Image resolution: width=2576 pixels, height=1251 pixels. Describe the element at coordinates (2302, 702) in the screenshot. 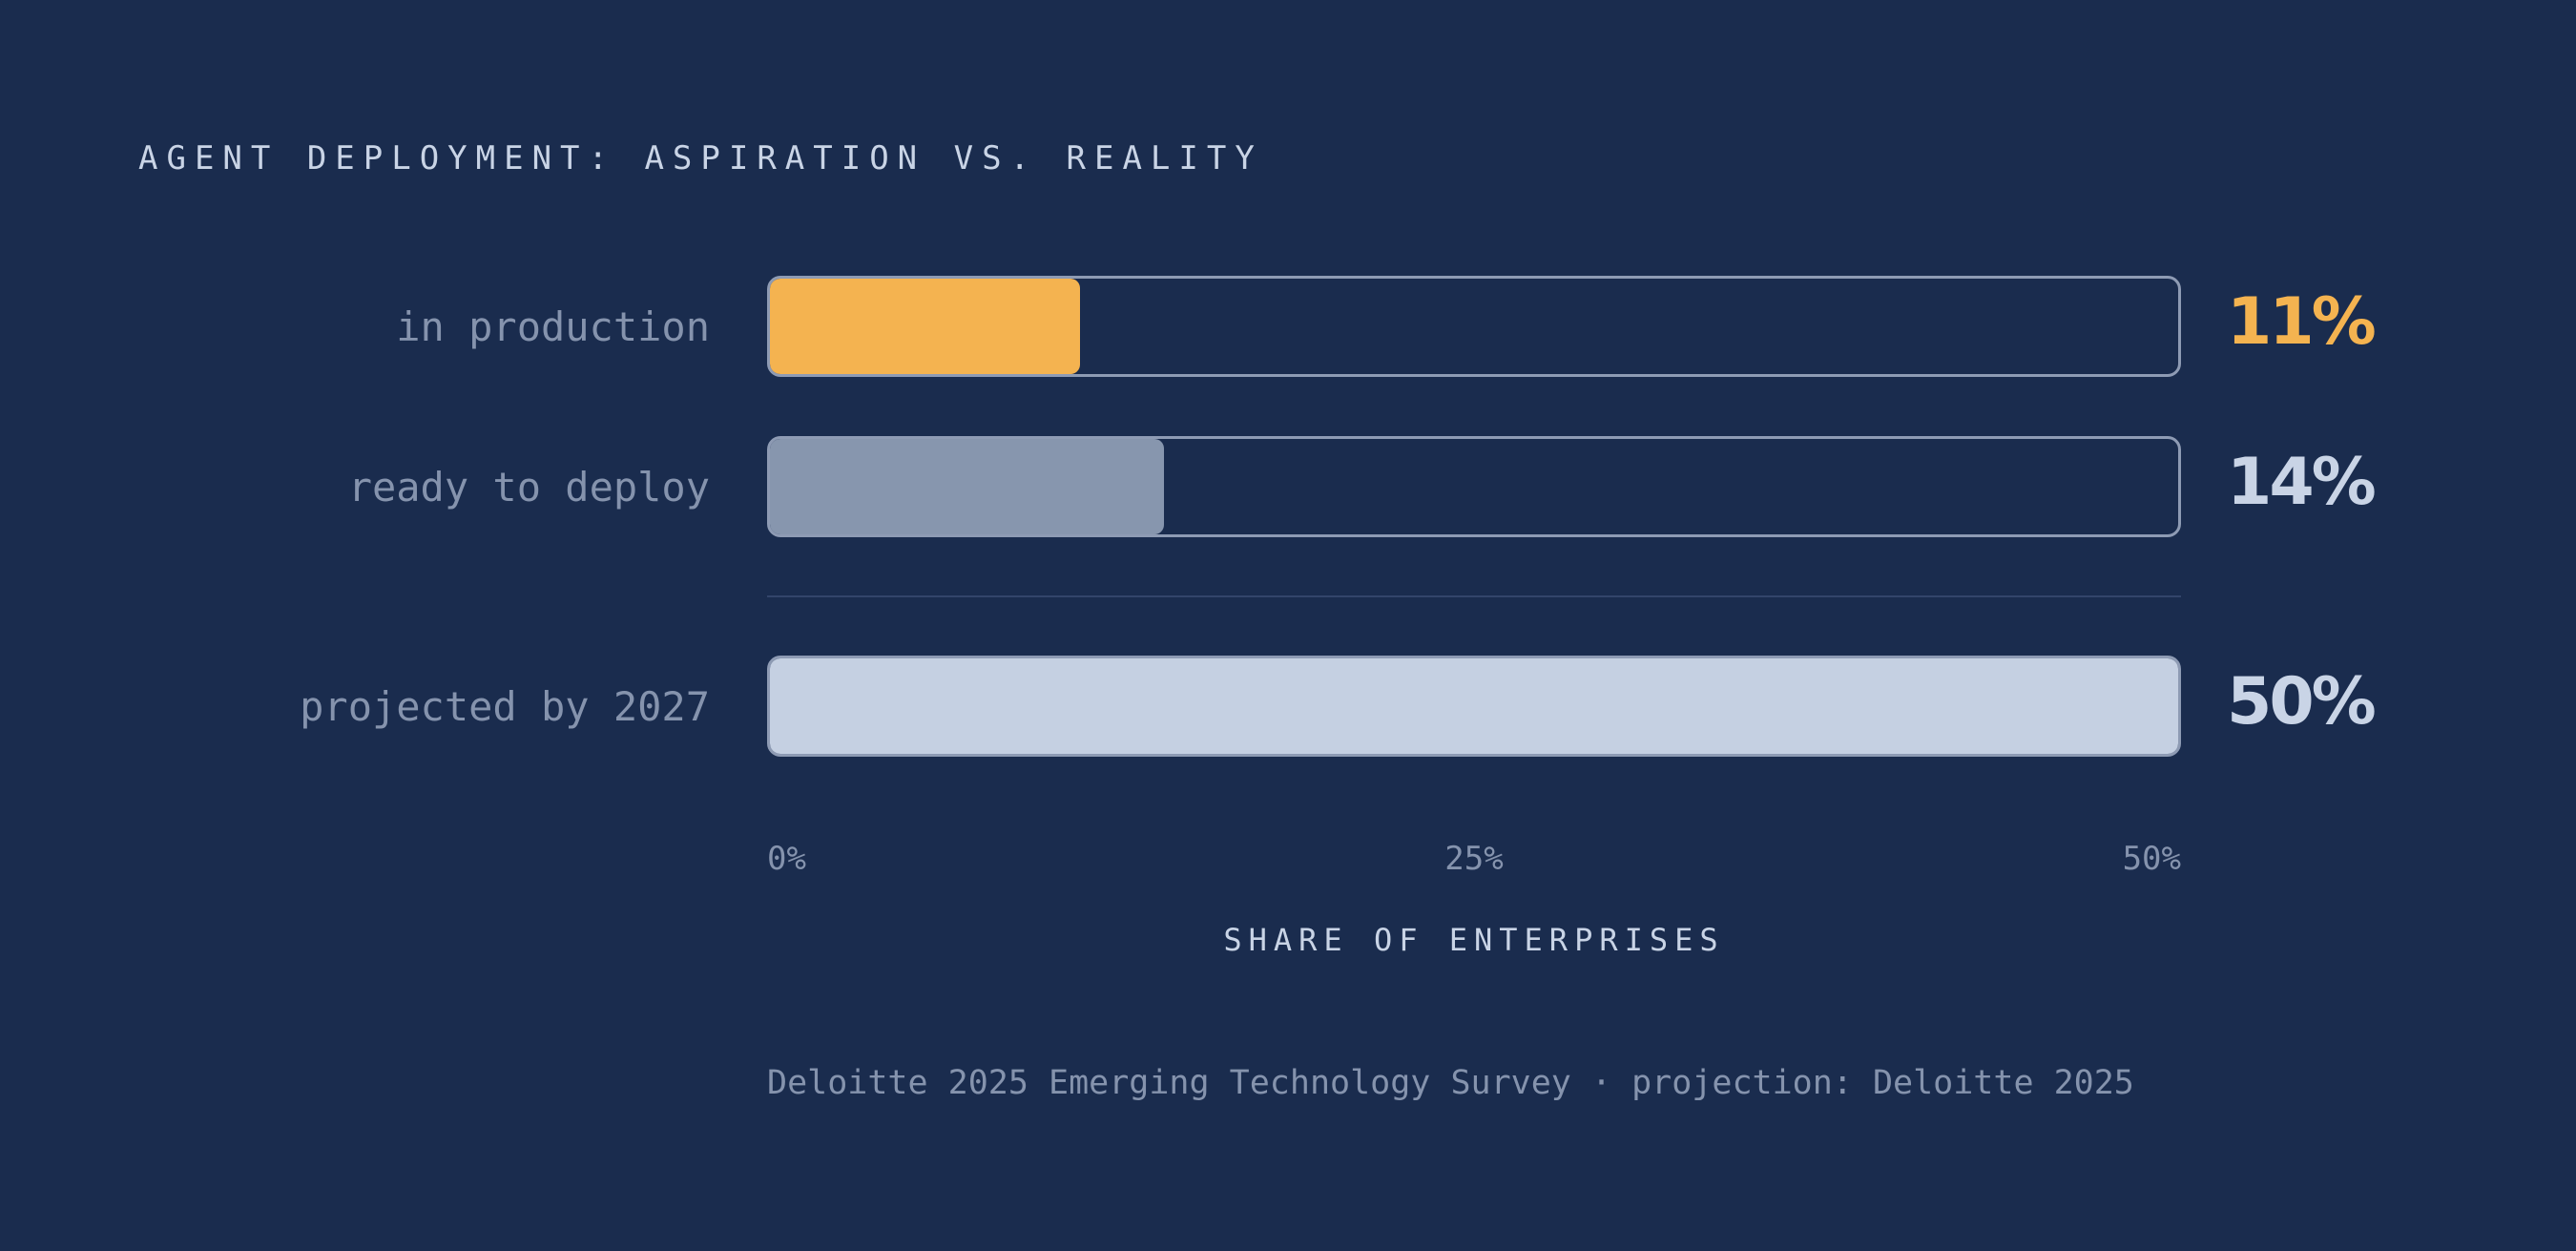

I see `value-label-projected-by-2027: 50%` at that location.